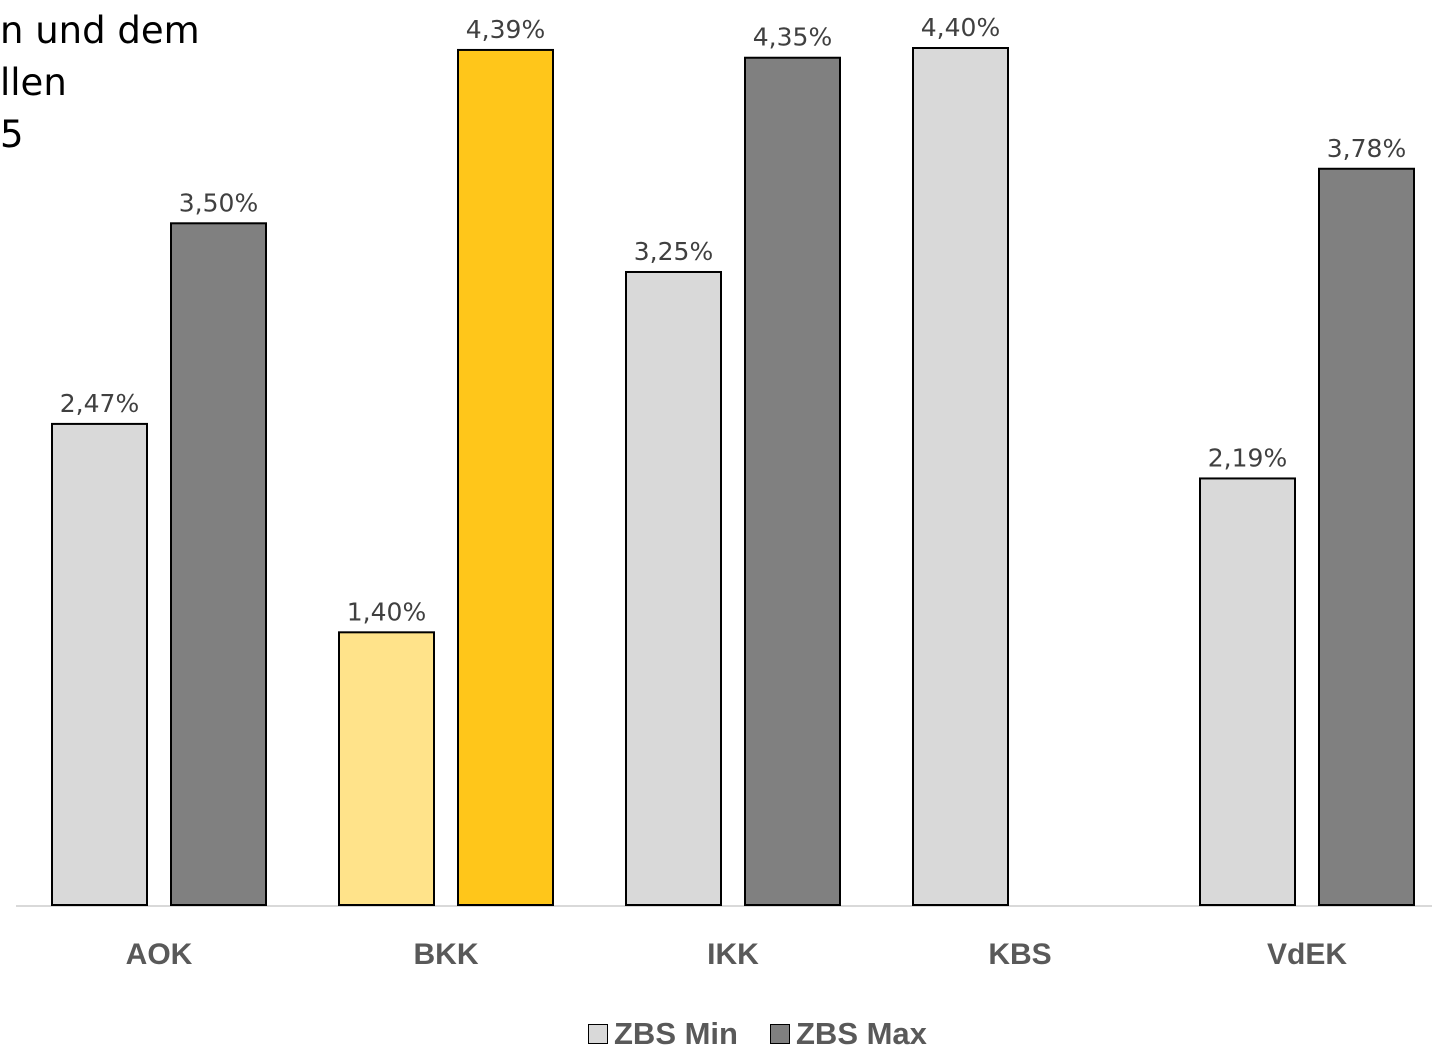 The image size is (1432, 1052). Describe the element at coordinates (780, 1034) in the screenshot. I see `legend-swatch-max` at that location.